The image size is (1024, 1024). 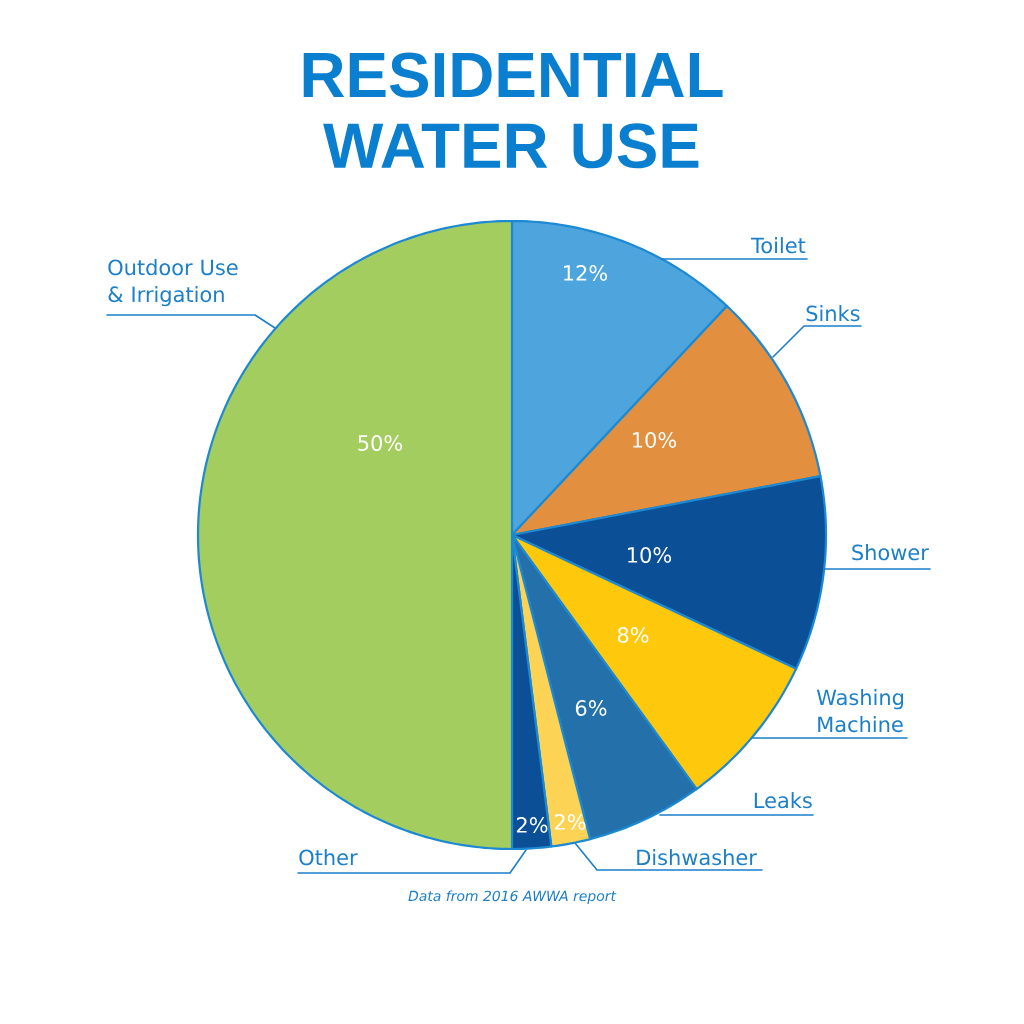 What do you see at coordinates (860, 711) in the screenshot?
I see `slice-label: Washing Machine` at bounding box center [860, 711].